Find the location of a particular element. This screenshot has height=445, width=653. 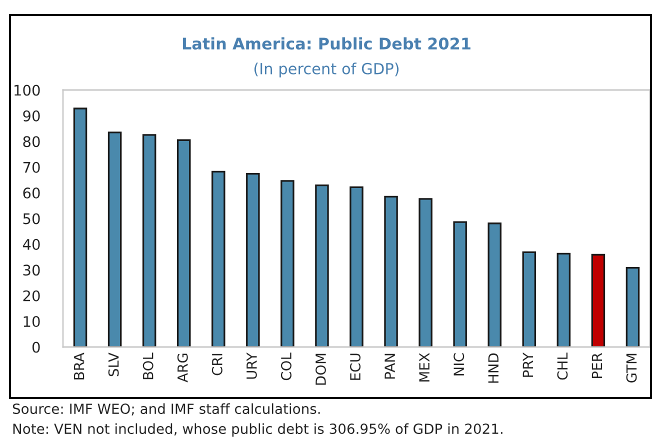

x-tick-label: BOL is located at coordinates (148, 366).